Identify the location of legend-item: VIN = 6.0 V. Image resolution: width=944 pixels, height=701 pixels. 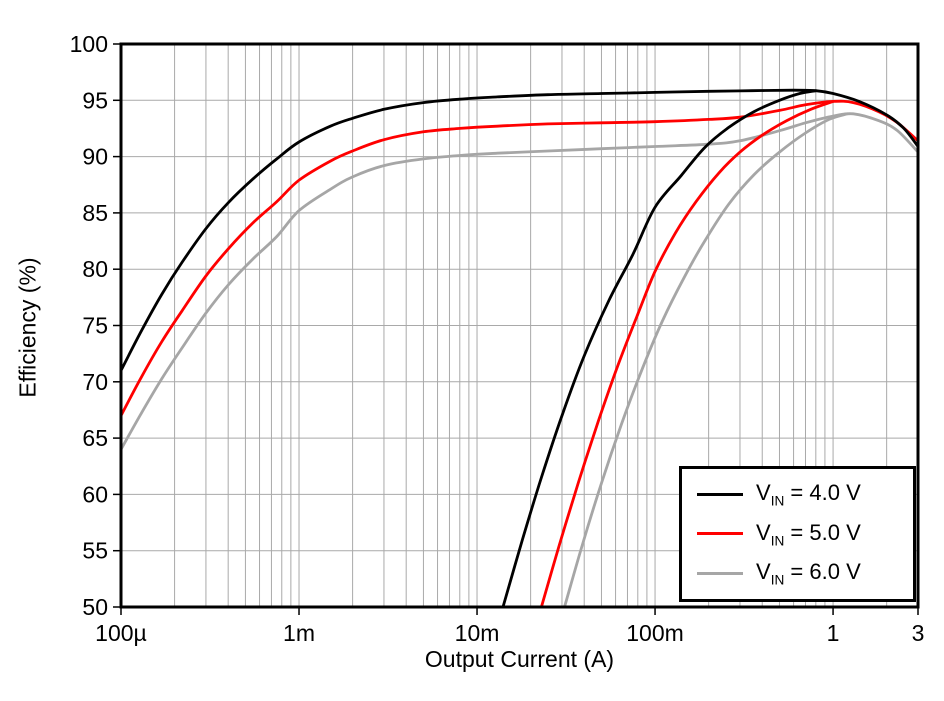
(805, 573).